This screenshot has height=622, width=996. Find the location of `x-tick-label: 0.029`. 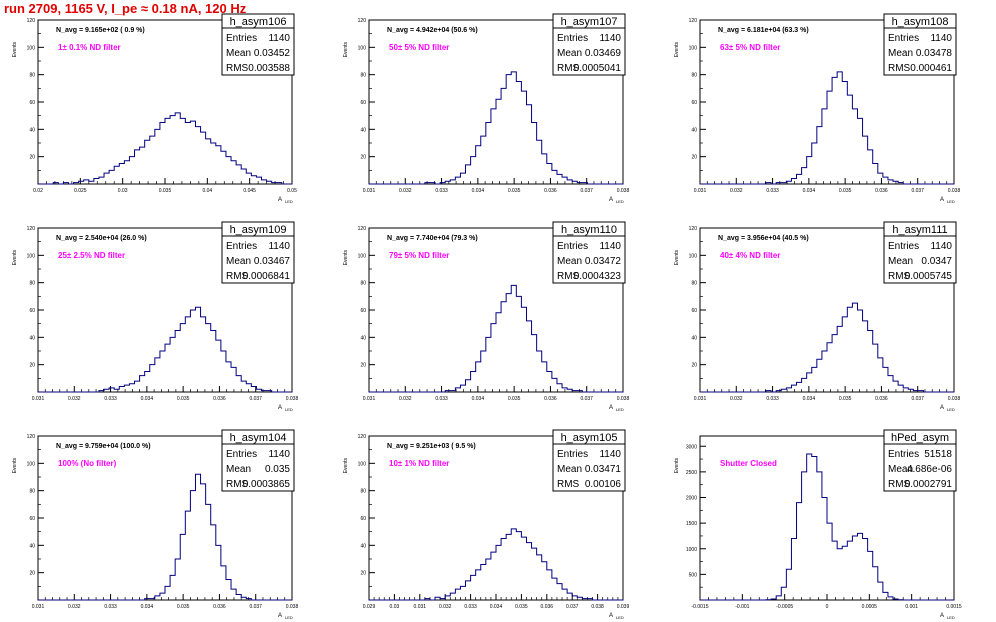

x-tick-label: 0.029 is located at coordinates (369, 607).